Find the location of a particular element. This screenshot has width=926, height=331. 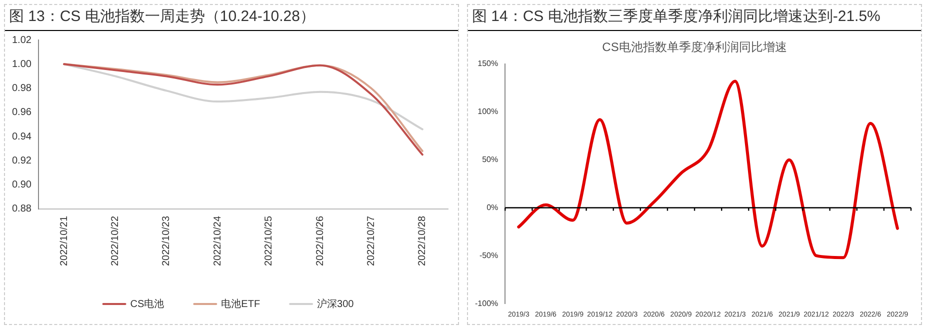

x-tick-label: 2022/10/28 is located at coordinates (422, 241).